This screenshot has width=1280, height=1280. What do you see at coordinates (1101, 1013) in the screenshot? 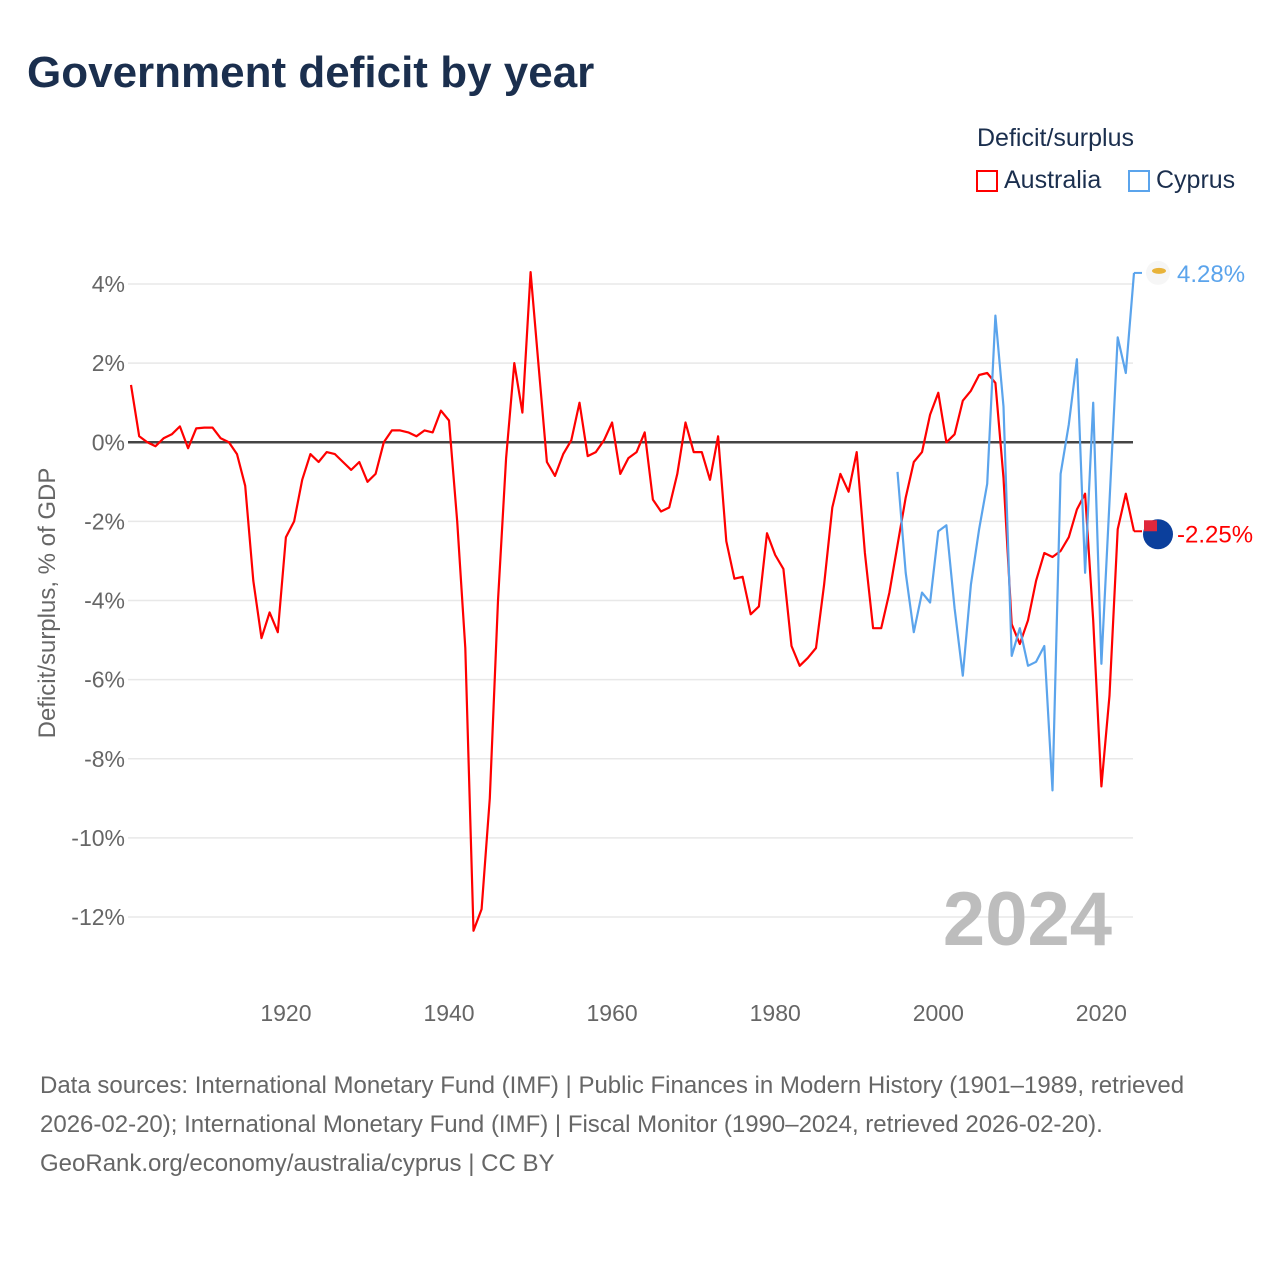
I see `x-tick-label: 2020` at bounding box center [1101, 1013].